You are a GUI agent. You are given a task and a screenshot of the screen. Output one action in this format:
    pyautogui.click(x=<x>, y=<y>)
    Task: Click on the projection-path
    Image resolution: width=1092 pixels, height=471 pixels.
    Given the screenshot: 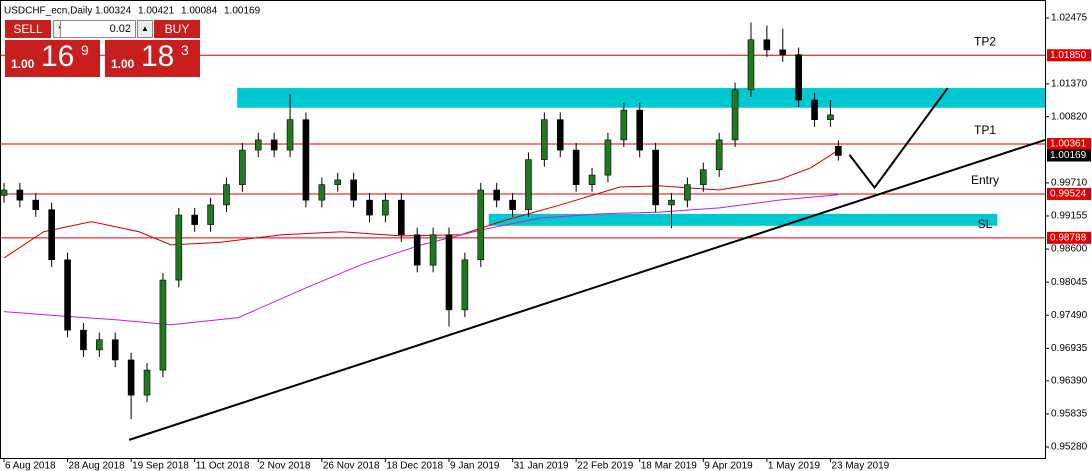 What is the action you would take?
    pyautogui.click(x=898, y=138)
    